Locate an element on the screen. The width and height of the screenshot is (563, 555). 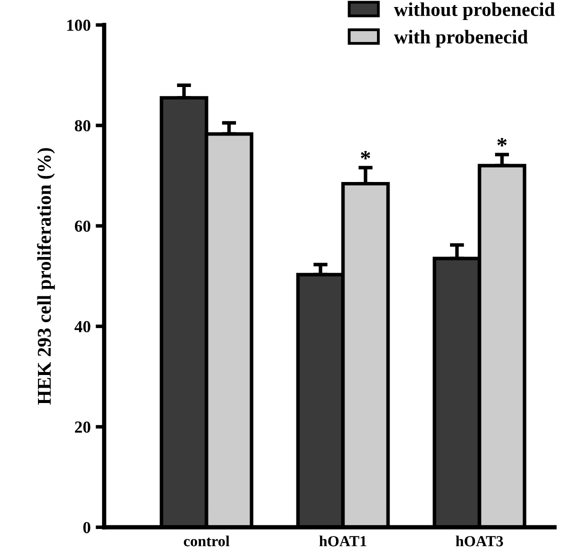
x-tick-label: hOAT3 is located at coordinates (480, 541).